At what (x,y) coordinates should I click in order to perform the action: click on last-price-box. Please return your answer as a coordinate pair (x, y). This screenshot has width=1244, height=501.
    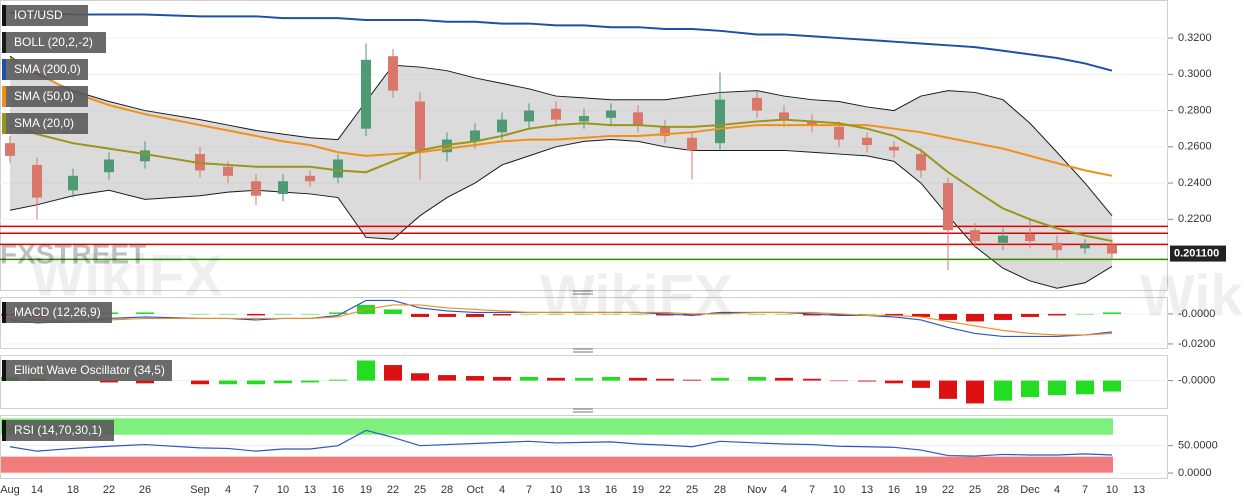
    Looking at the image, I should click on (1198, 253).